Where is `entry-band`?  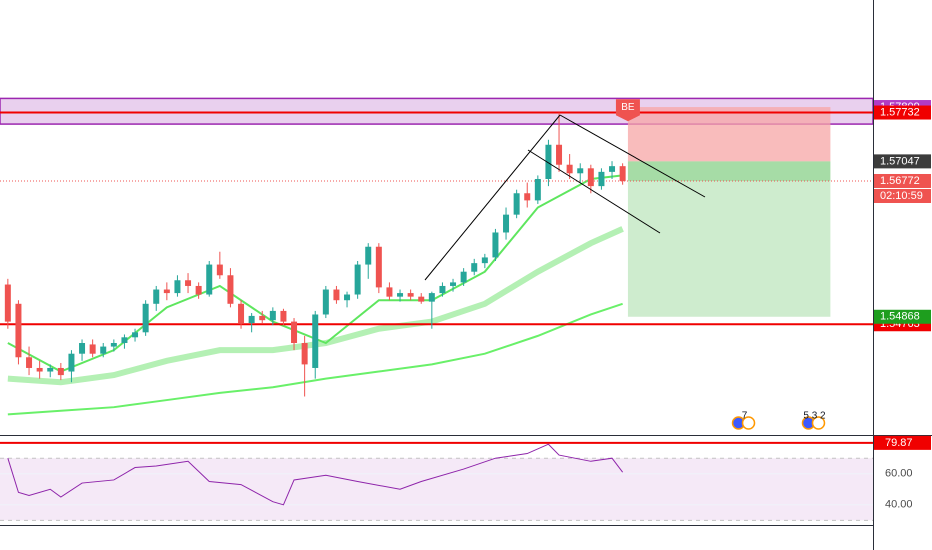
entry-band is located at coordinates (729, 171).